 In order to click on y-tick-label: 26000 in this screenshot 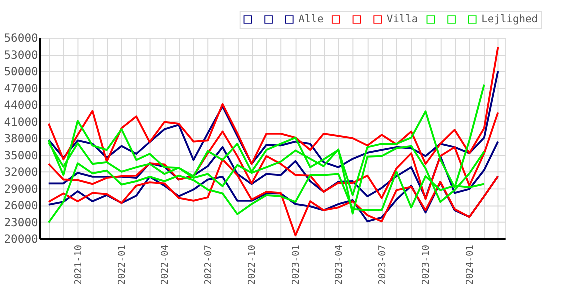, I will do `click(21, 205)`.